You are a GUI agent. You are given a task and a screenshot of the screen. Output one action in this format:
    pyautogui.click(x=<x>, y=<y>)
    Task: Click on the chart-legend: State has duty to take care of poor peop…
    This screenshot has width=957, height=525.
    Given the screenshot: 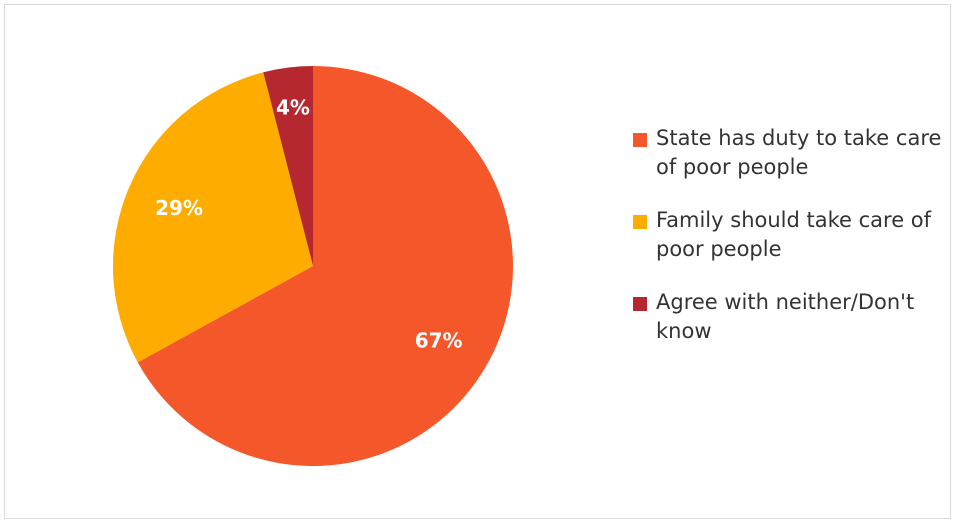 What is the action you would take?
    pyautogui.click(x=793, y=235)
    